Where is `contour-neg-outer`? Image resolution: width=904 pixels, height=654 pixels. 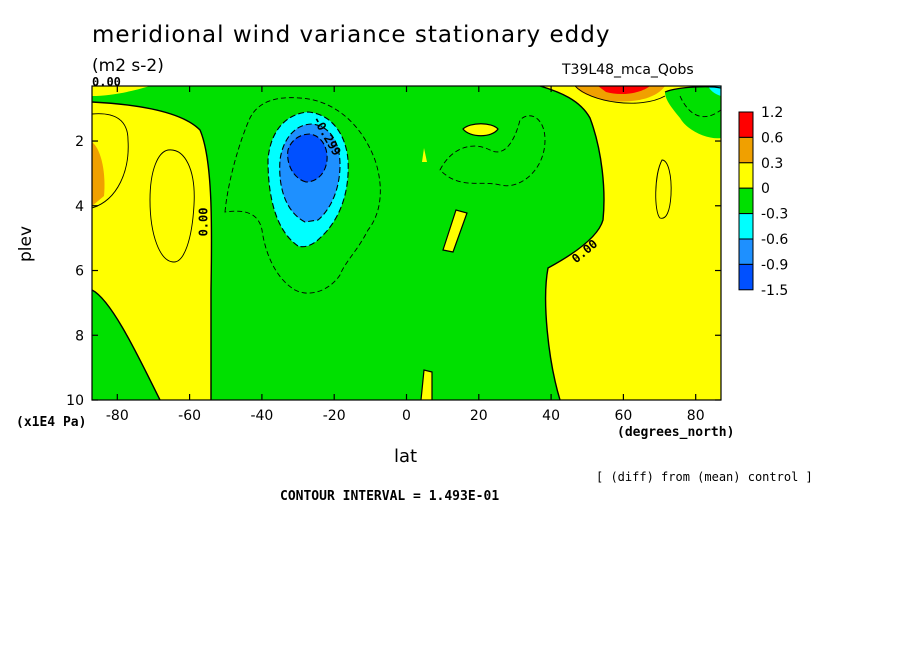 contour-neg-outer is located at coordinates (302, 195).